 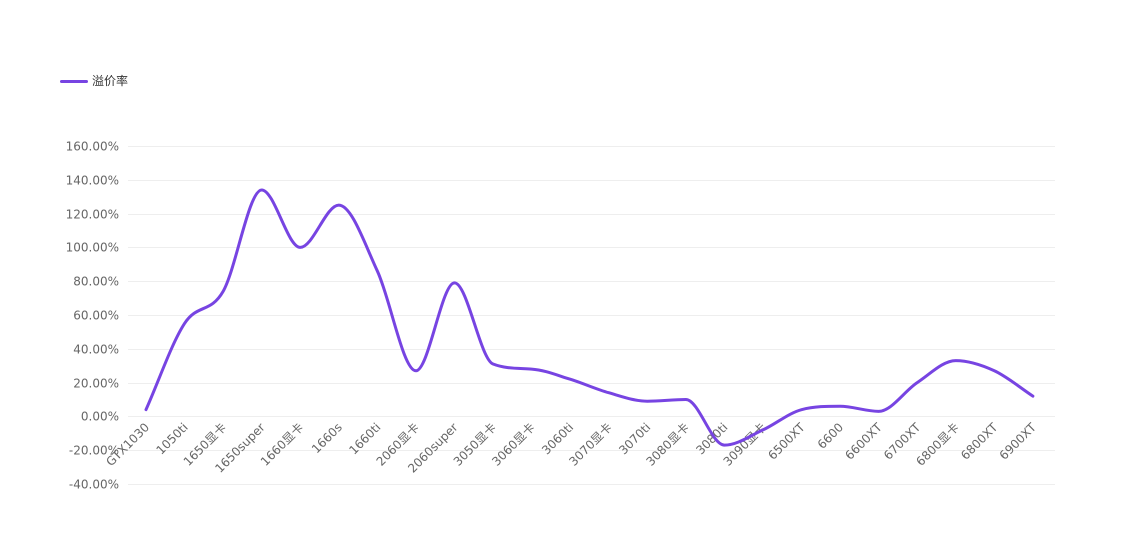 I want to click on x-tick-label: 3080ti, so click(x=711, y=438).